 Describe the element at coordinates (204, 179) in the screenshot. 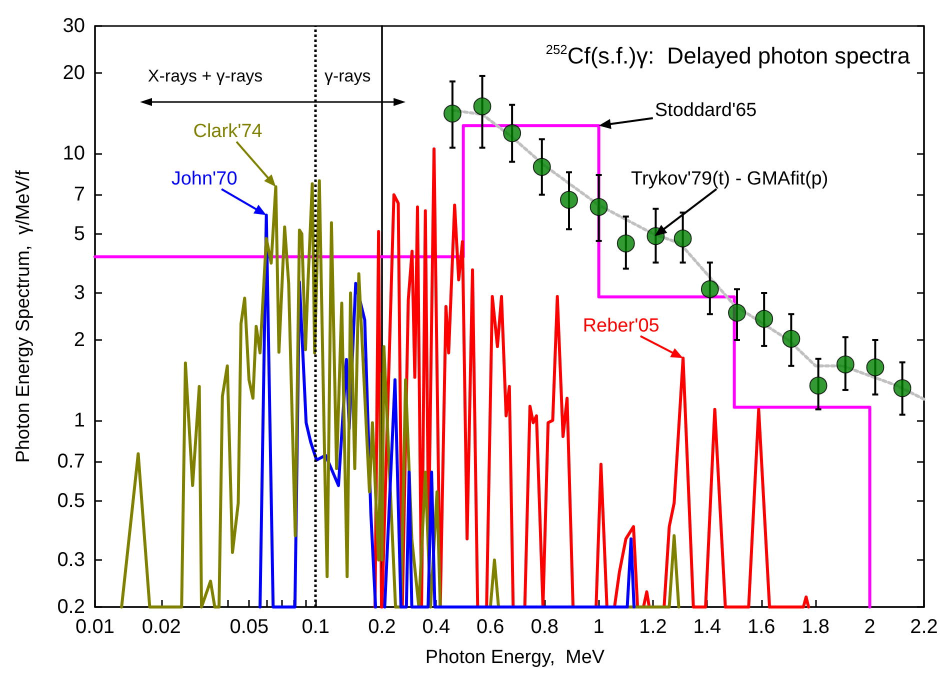

I see `annotation: John'70` at that location.